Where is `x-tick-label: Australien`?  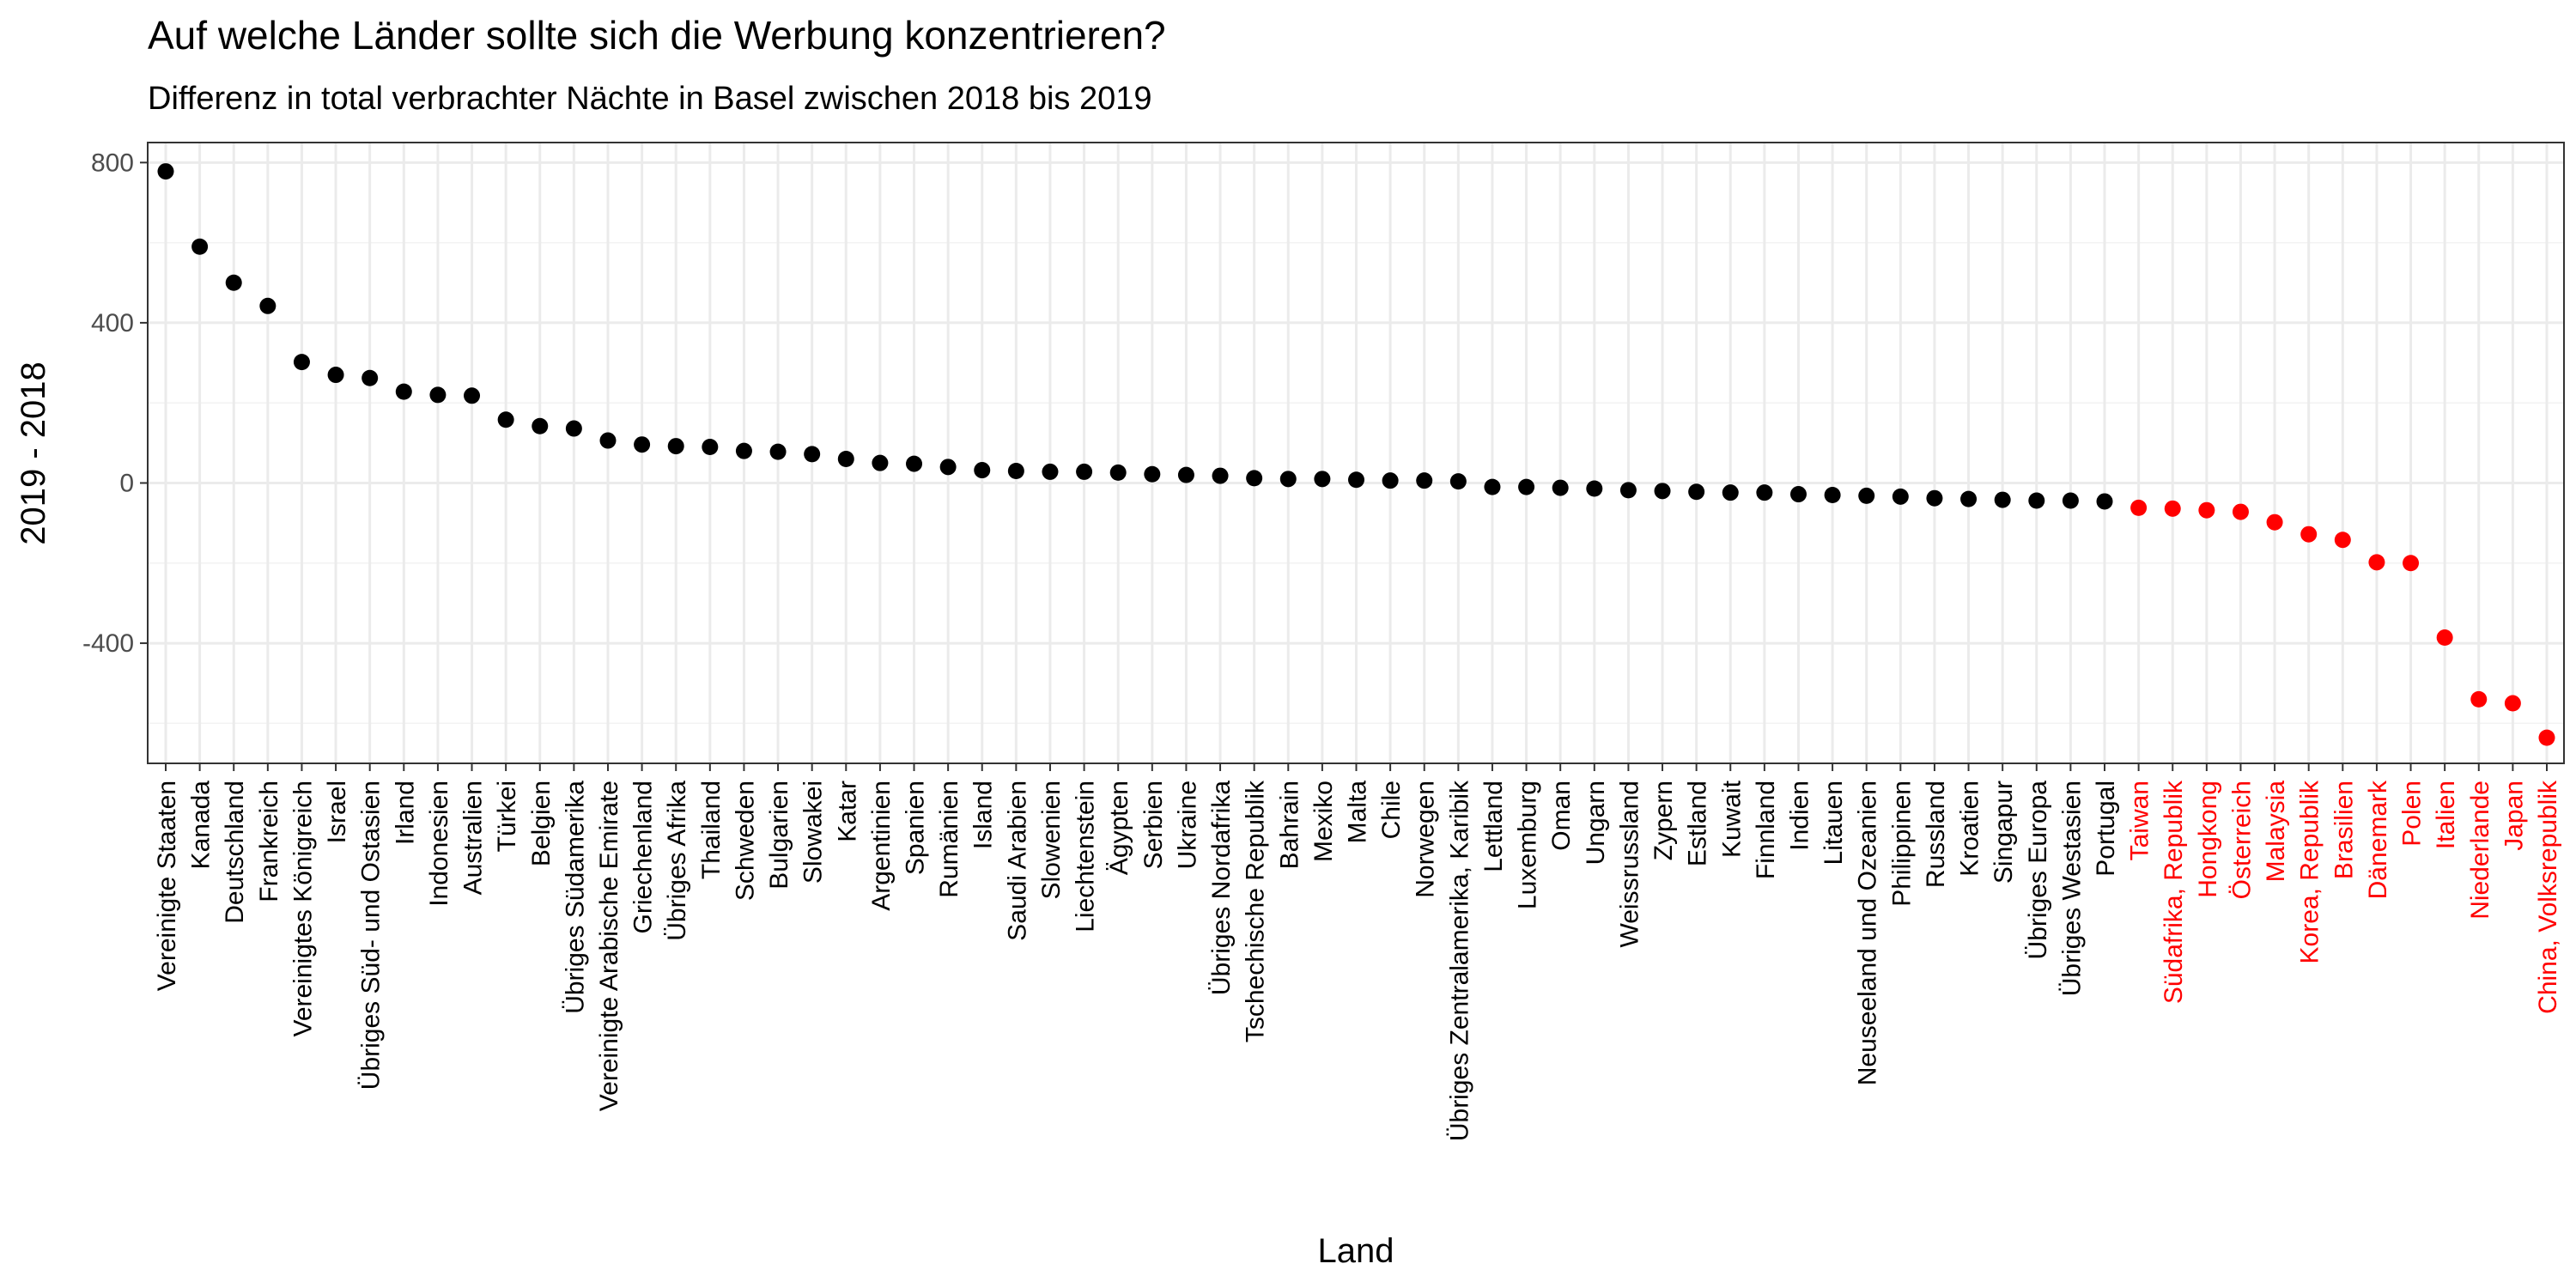
x-tick-label: Australien is located at coordinates (474, 838).